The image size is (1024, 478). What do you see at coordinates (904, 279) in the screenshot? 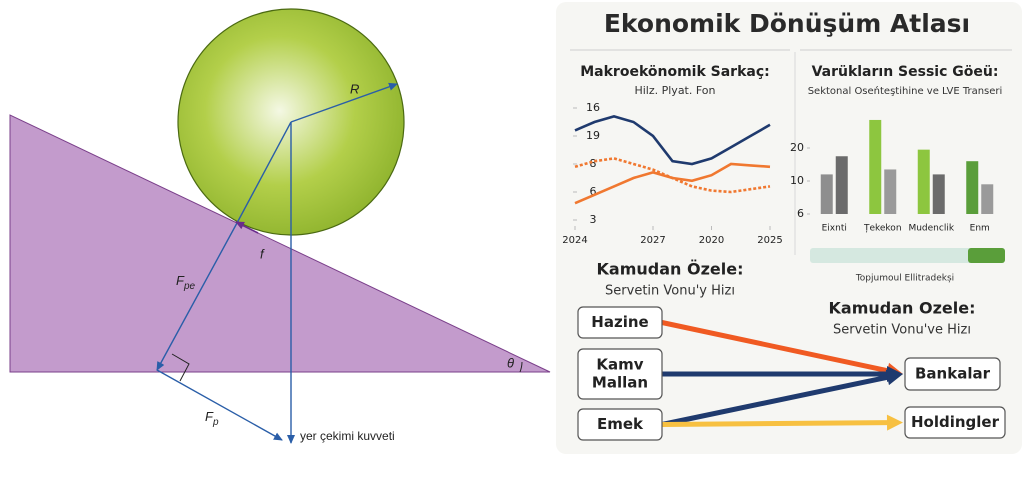
I see `bar-chart-footer: Topjumoul Ellitradekși` at bounding box center [904, 279].